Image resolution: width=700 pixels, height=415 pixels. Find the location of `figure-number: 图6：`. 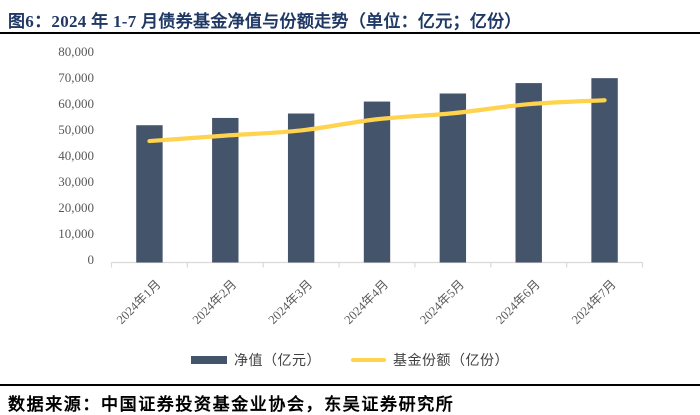

figure-number: 图6： is located at coordinates (30, 21).